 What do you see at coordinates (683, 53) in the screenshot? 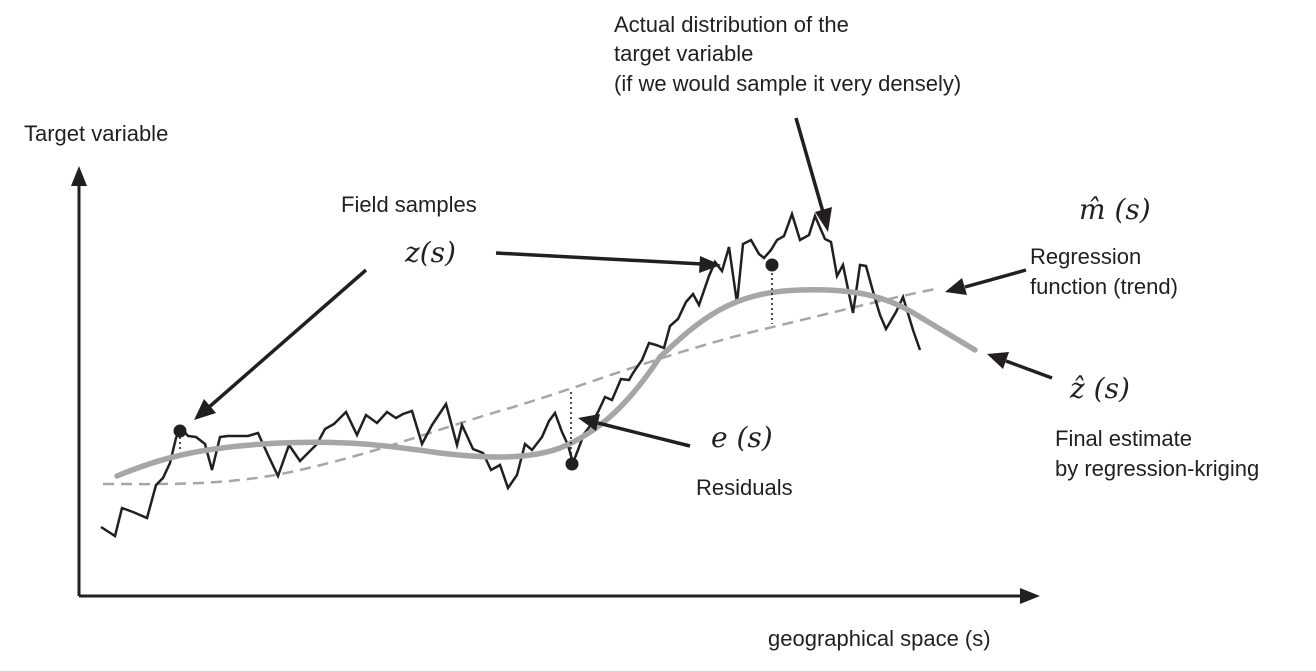
I see `actual-distribution-label-line2: target variable` at bounding box center [683, 53].